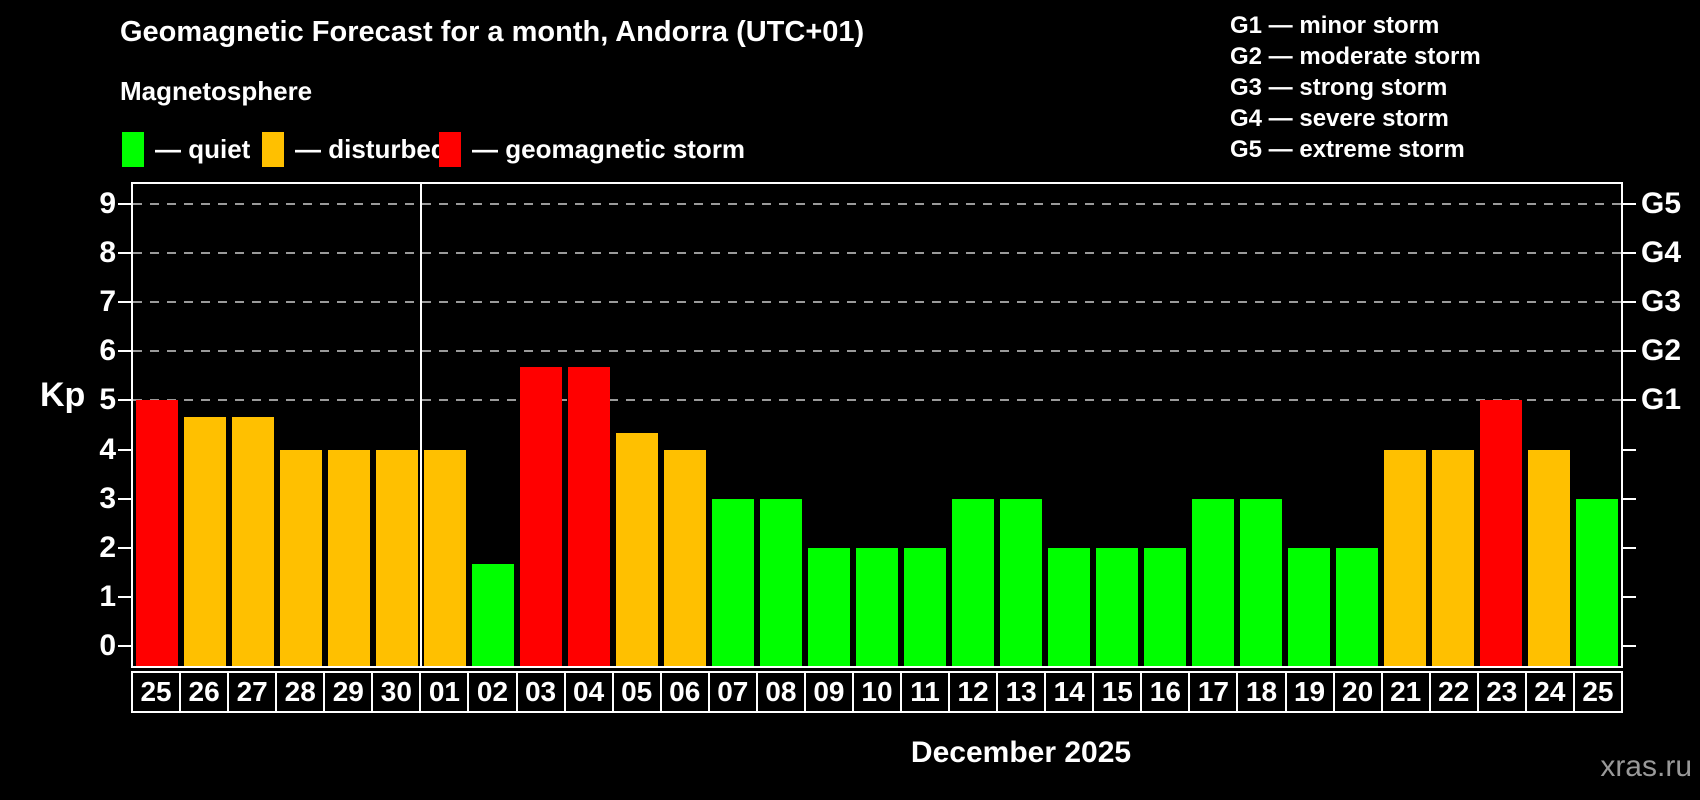  I want to click on x-tick-label-06: 06, so click(684, 692).